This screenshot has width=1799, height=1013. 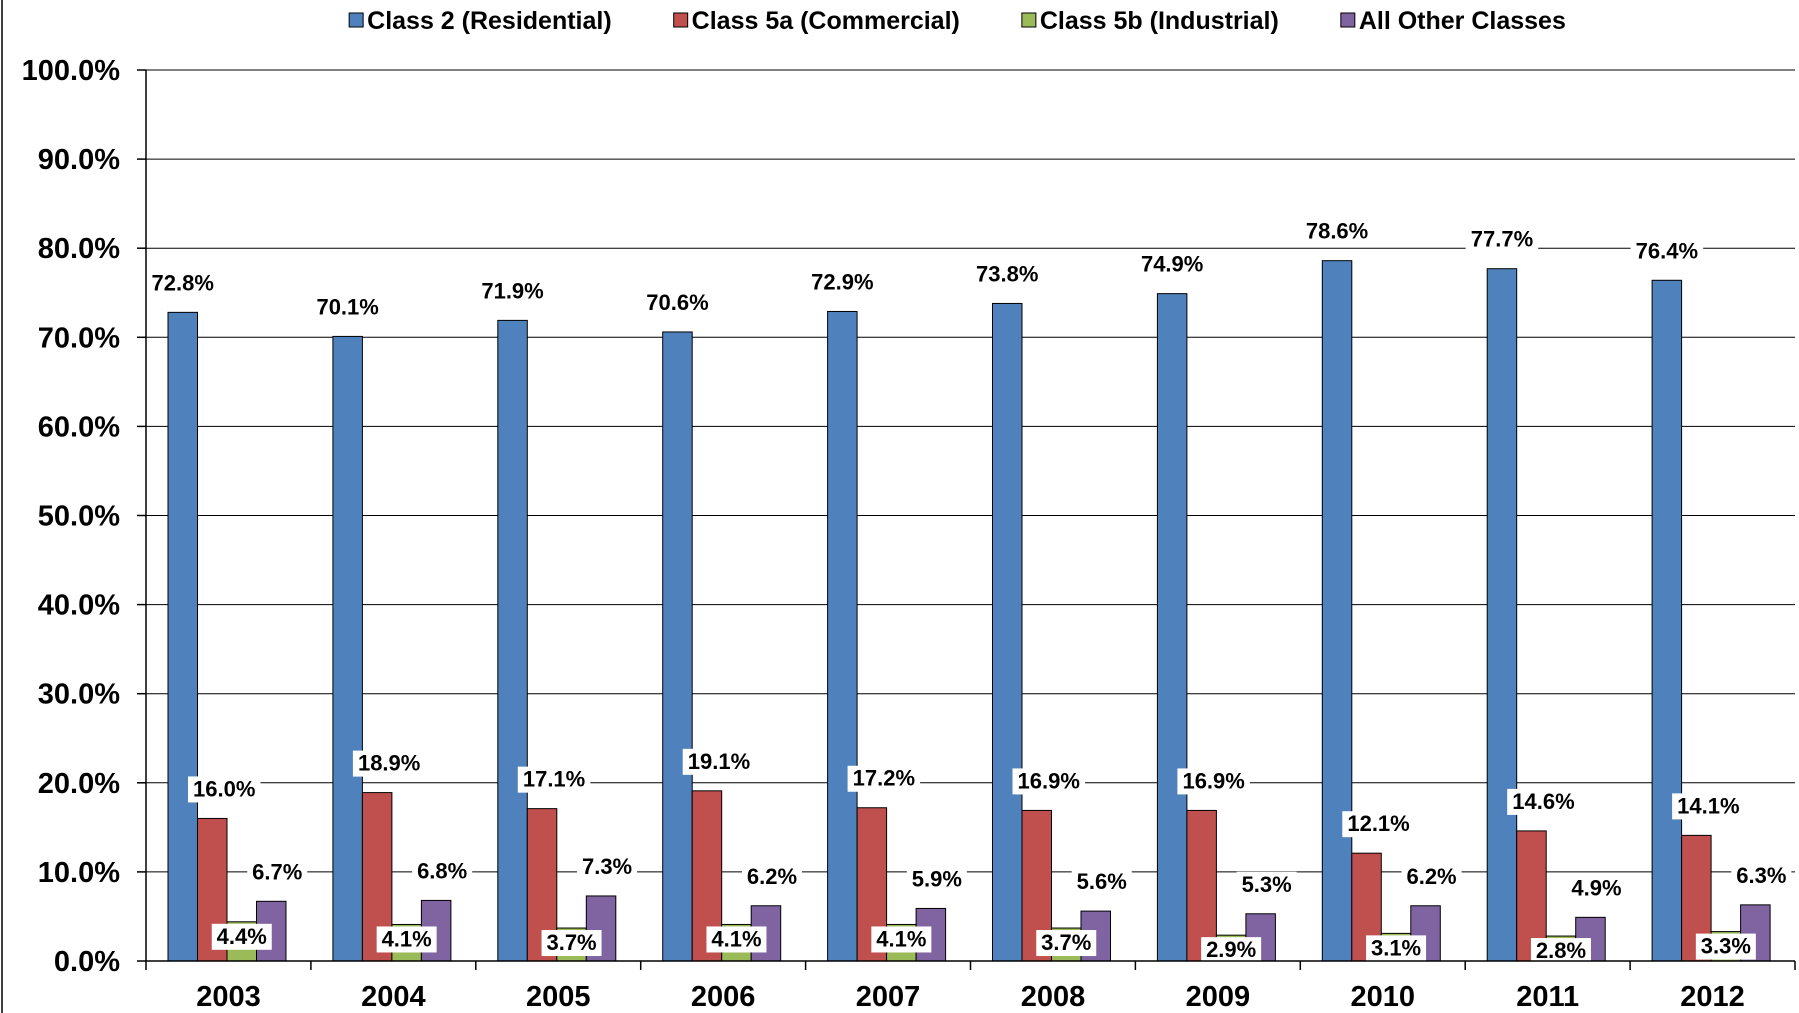 What do you see at coordinates (970, 987) in the screenshot?
I see `x-axis-ticks: 2003 2004 2005 2006 2007 2008 2009 2010 2011 2012` at bounding box center [970, 987].